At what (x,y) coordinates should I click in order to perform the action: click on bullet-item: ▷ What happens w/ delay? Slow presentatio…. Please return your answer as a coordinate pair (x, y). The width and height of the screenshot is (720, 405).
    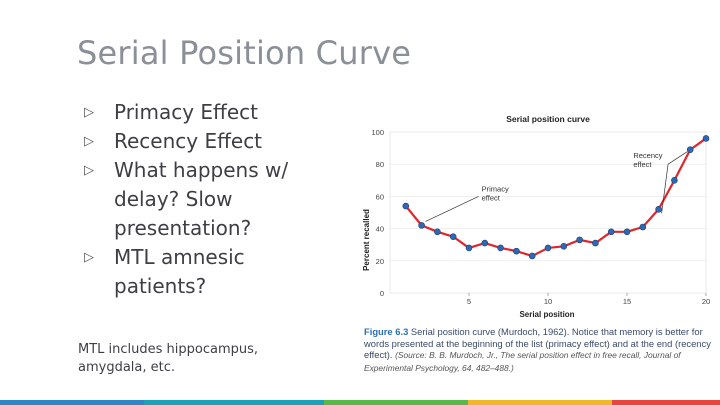
    Looking at the image, I should click on (204, 199).